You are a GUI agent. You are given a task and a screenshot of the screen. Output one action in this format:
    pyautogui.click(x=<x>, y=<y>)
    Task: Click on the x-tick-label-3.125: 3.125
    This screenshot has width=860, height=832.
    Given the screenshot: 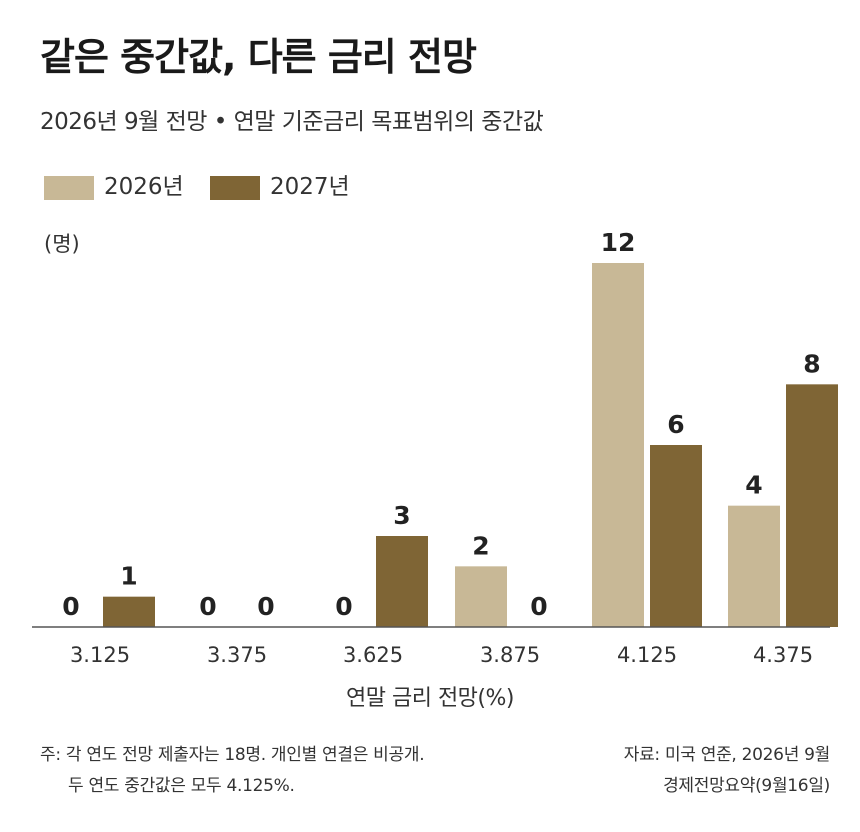 What is the action you would take?
    pyautogui.click(x=100, y=655)
    